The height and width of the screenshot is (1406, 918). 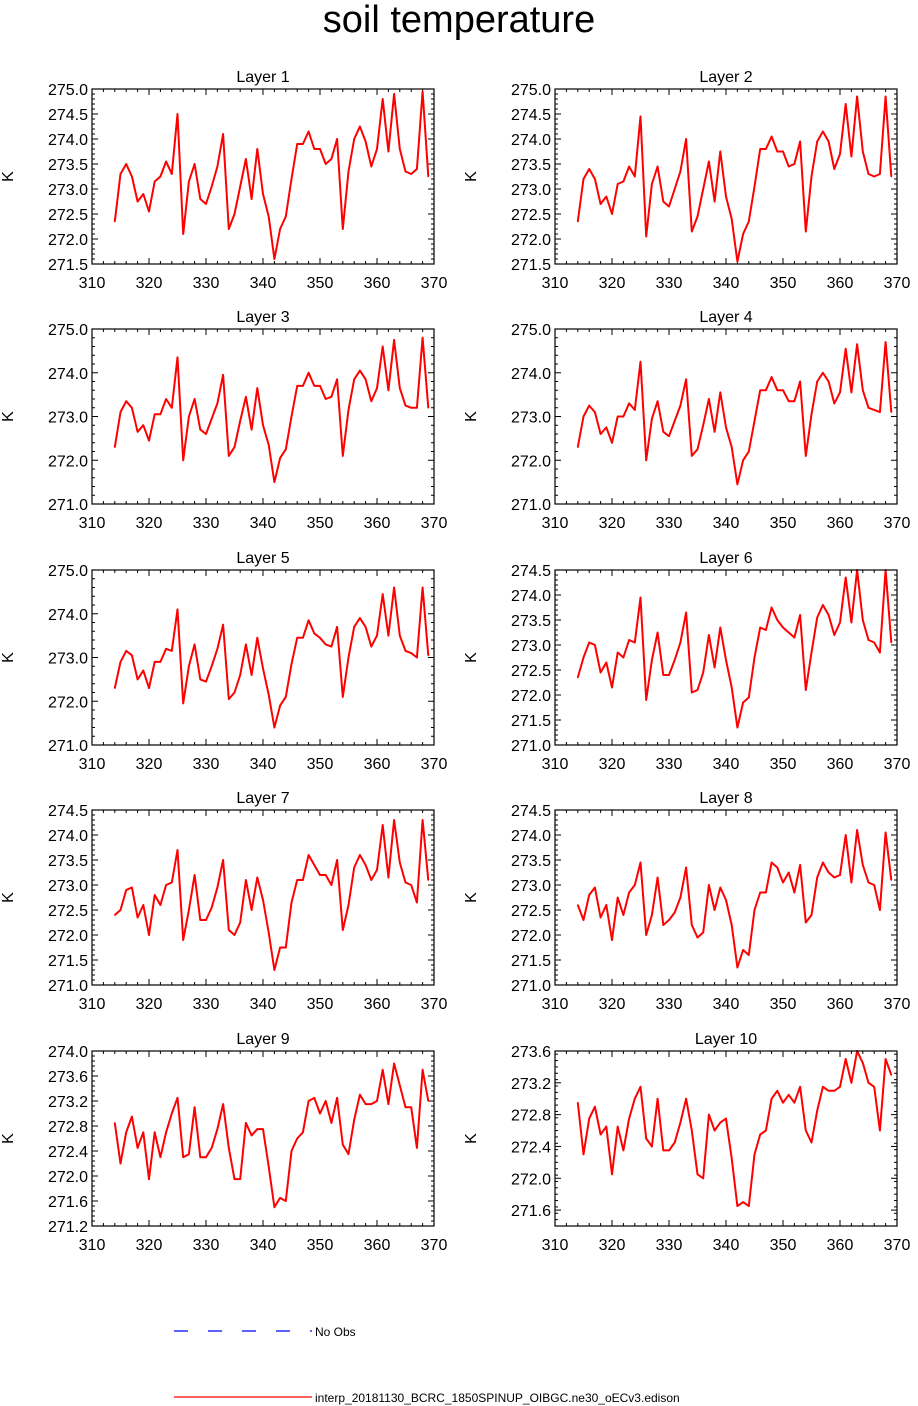 I want to click on x-tick-label: 370, so click(x=434, y=523).